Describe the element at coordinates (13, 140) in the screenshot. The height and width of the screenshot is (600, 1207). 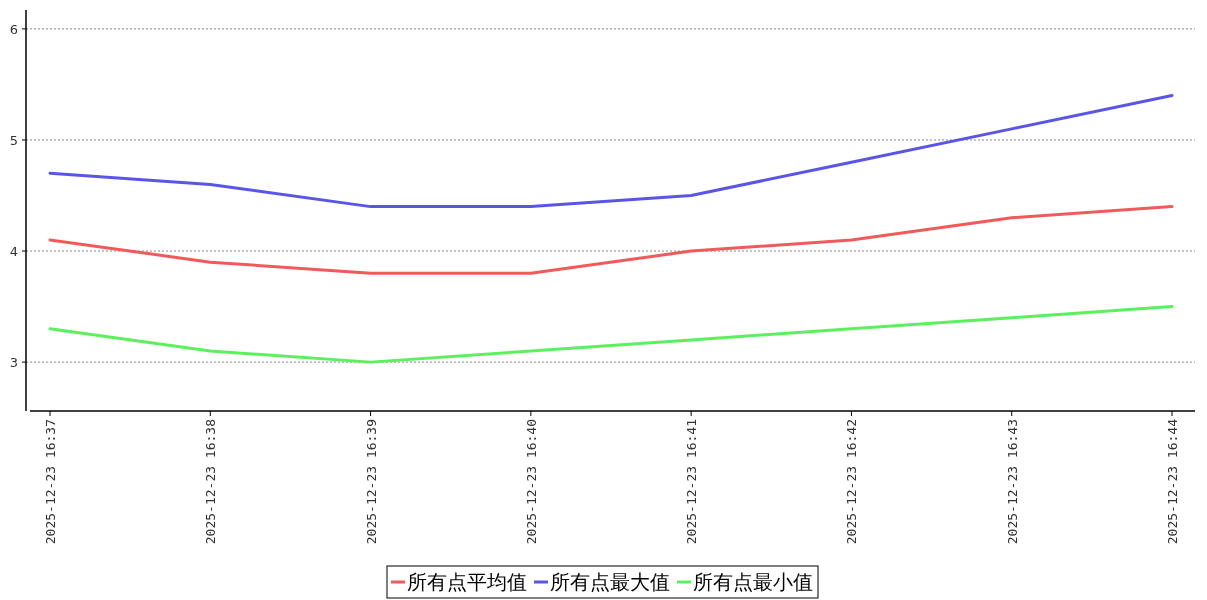
I see `y-tick-label: 5` at that location.